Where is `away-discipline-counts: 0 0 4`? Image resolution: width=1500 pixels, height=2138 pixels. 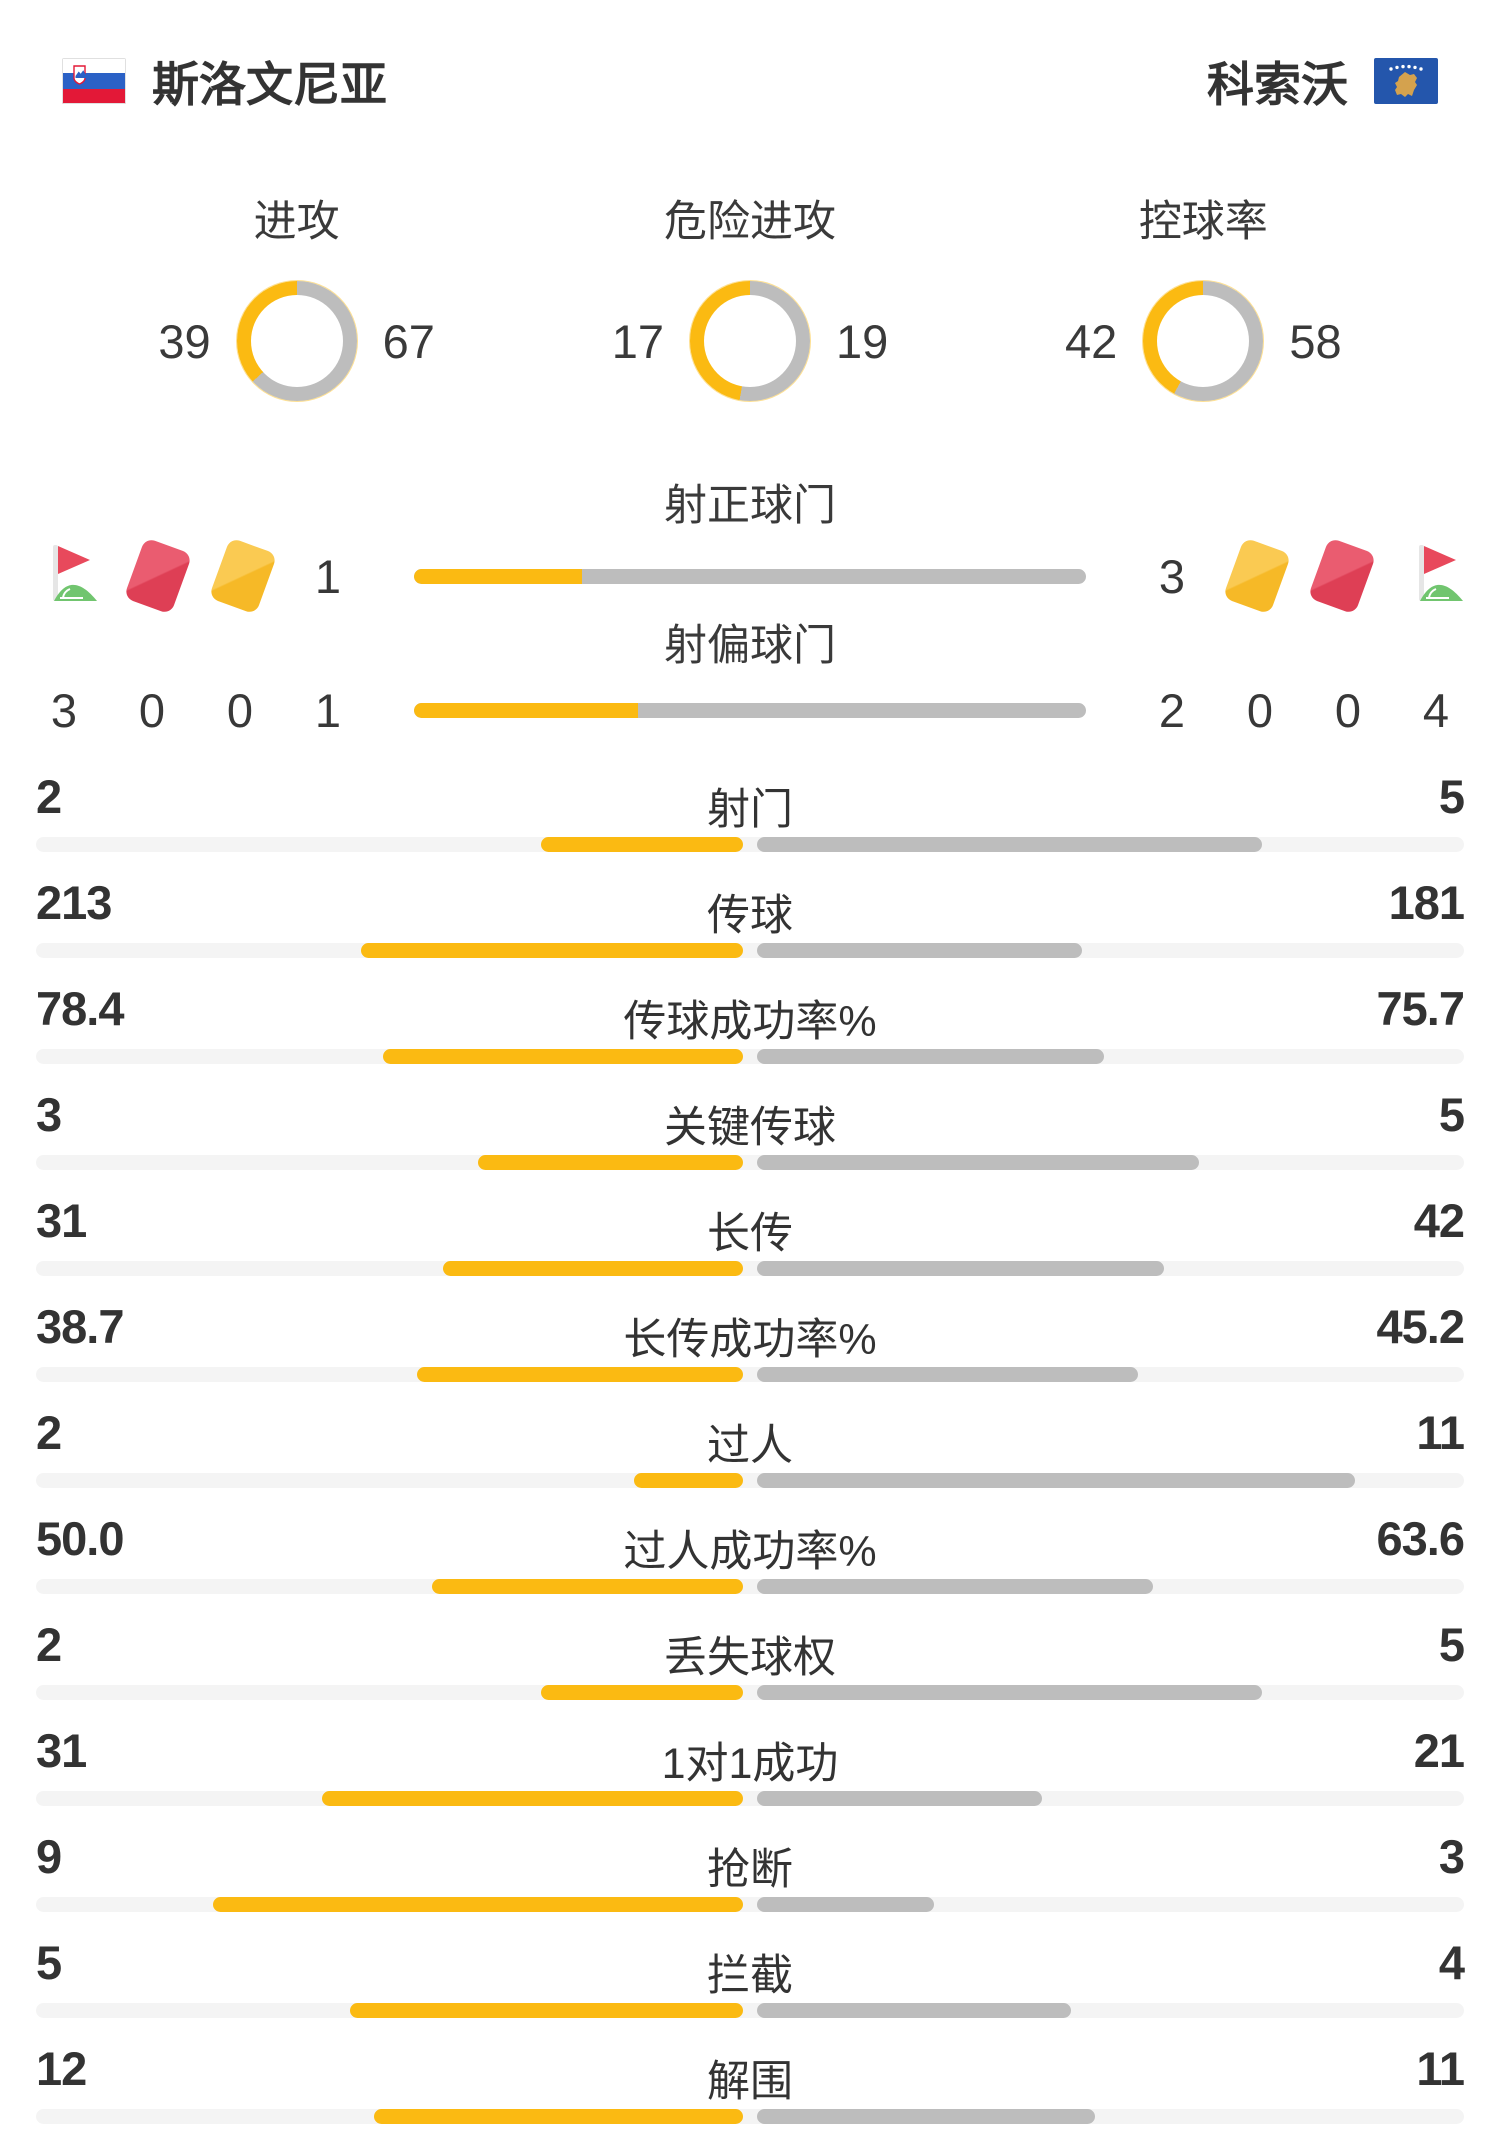
away-discipline-counts: 0 0 4 is located at coordinates (1348, 710).